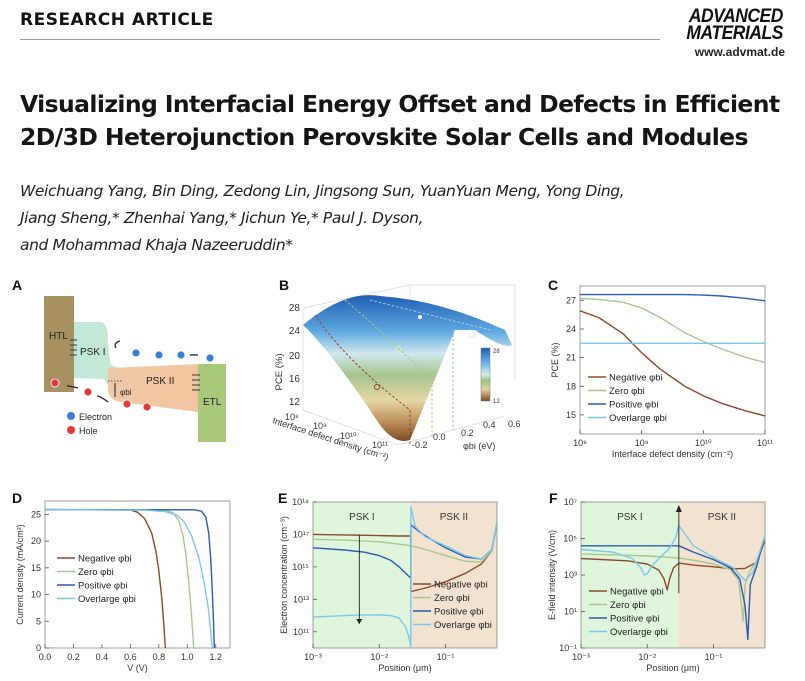 The image size is (805, 681). I want to click on journal-logo: ADVANCED MATERIALS, so click(735, 25).